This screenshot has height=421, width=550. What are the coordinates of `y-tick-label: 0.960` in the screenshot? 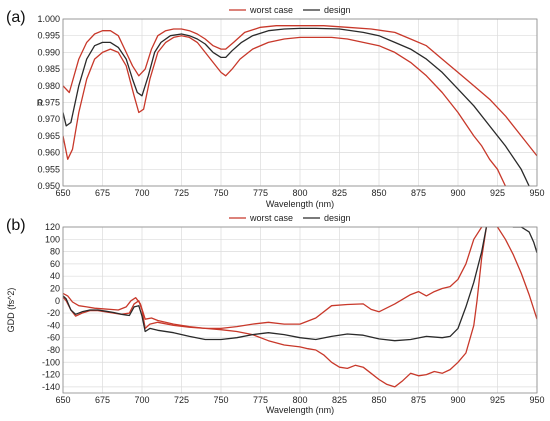 It's located at (48, 153).